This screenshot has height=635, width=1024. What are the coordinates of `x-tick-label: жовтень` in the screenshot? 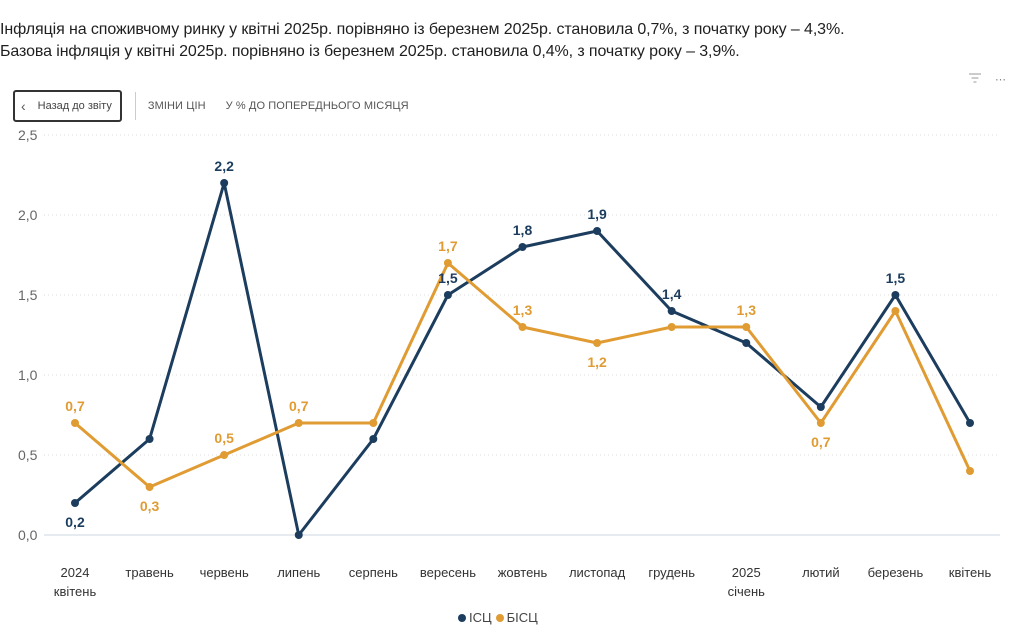 It's located at (523, 572).